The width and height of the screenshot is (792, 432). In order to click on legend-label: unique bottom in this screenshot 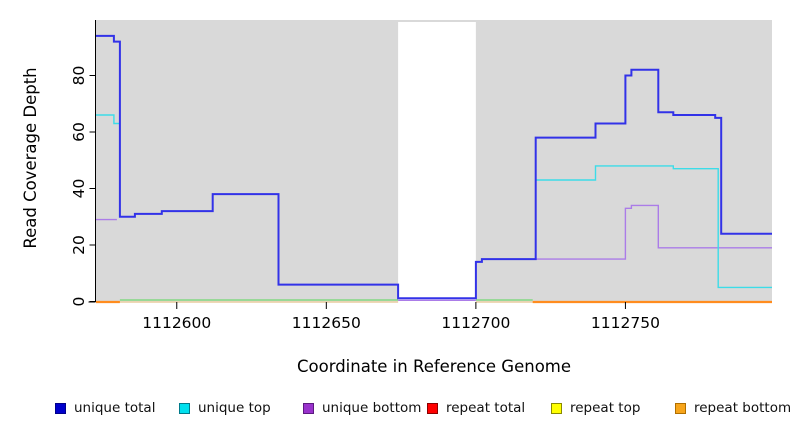, I will do `click(372, 408)`.